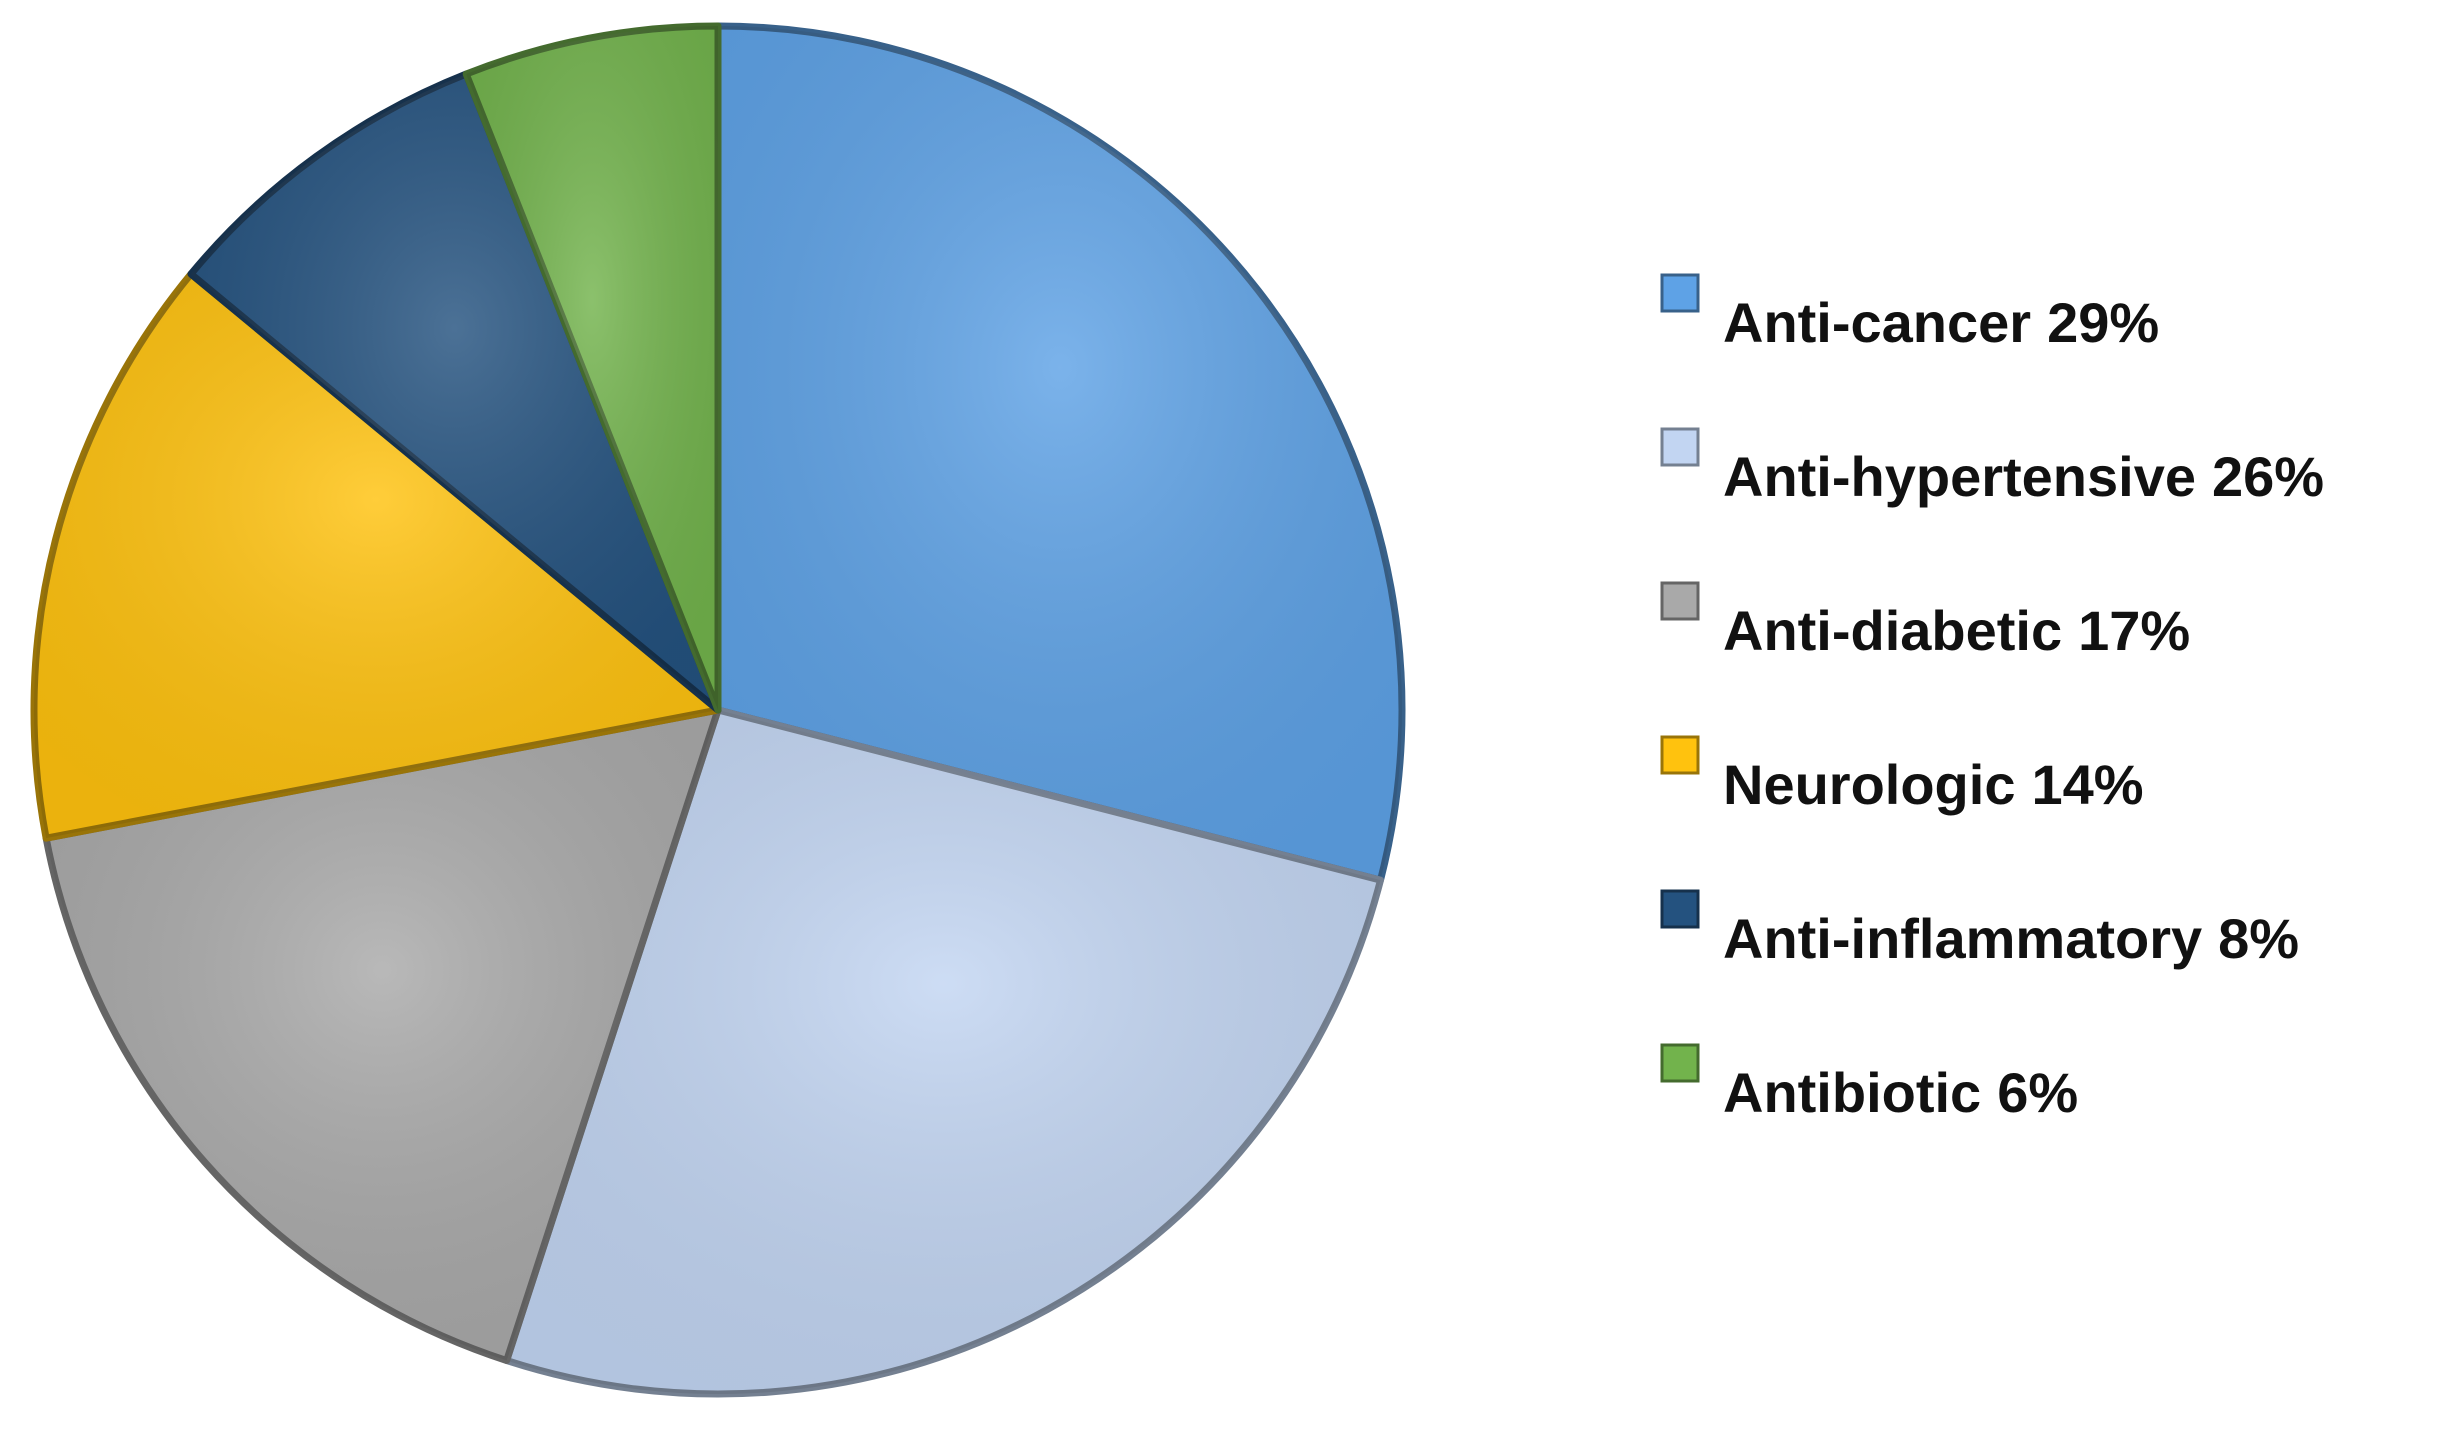 This screenshot has width=2463, height=1432. I want to click on legend-label: Anti-inflammatory 8%, so click(2011, 938).